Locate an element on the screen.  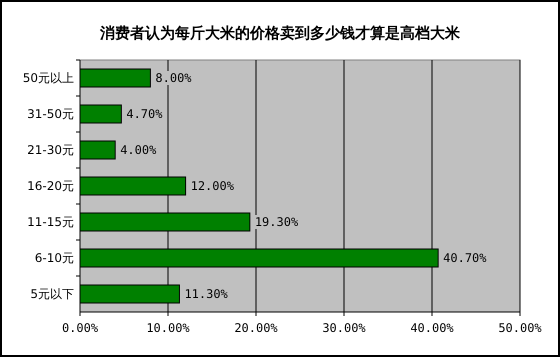
y-tick-label: 16-20元 is located at coordinates (50, 186).